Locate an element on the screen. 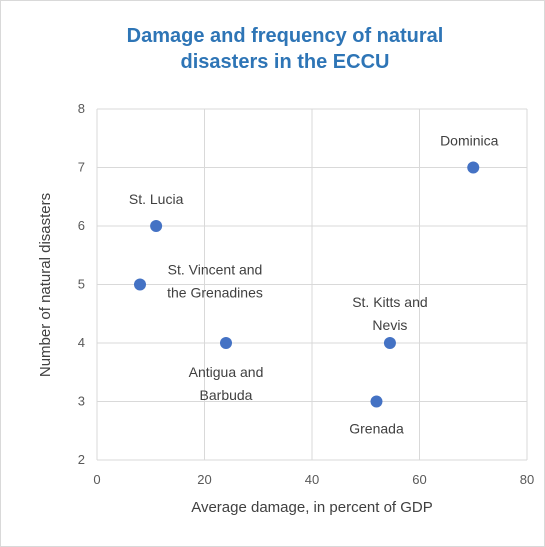 This screenshot has width=545, height=547. x-tick-label: 0 is located at coordinates (96, 479).